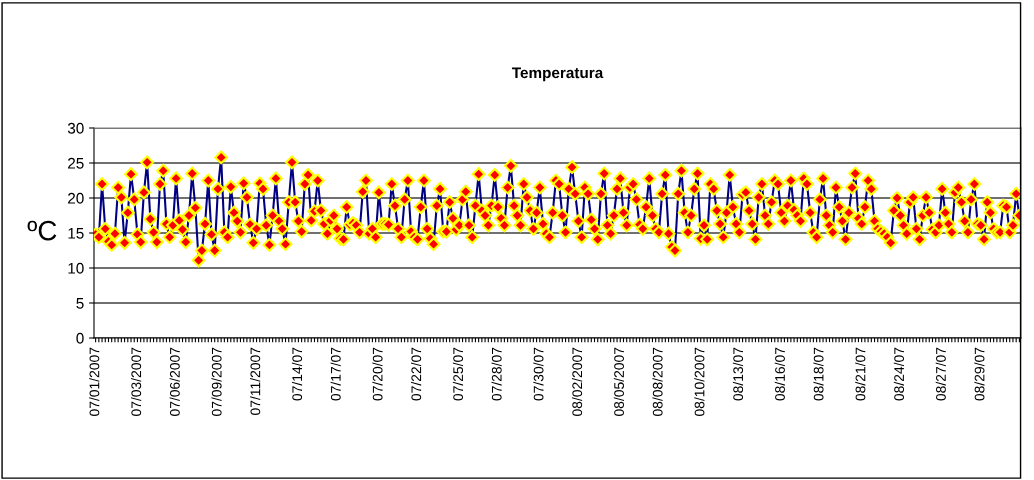  What do you see at coordinates (42, 230) in the screenshot?
I see `y-axis-title: ºC` at bounding box center [42, 230].